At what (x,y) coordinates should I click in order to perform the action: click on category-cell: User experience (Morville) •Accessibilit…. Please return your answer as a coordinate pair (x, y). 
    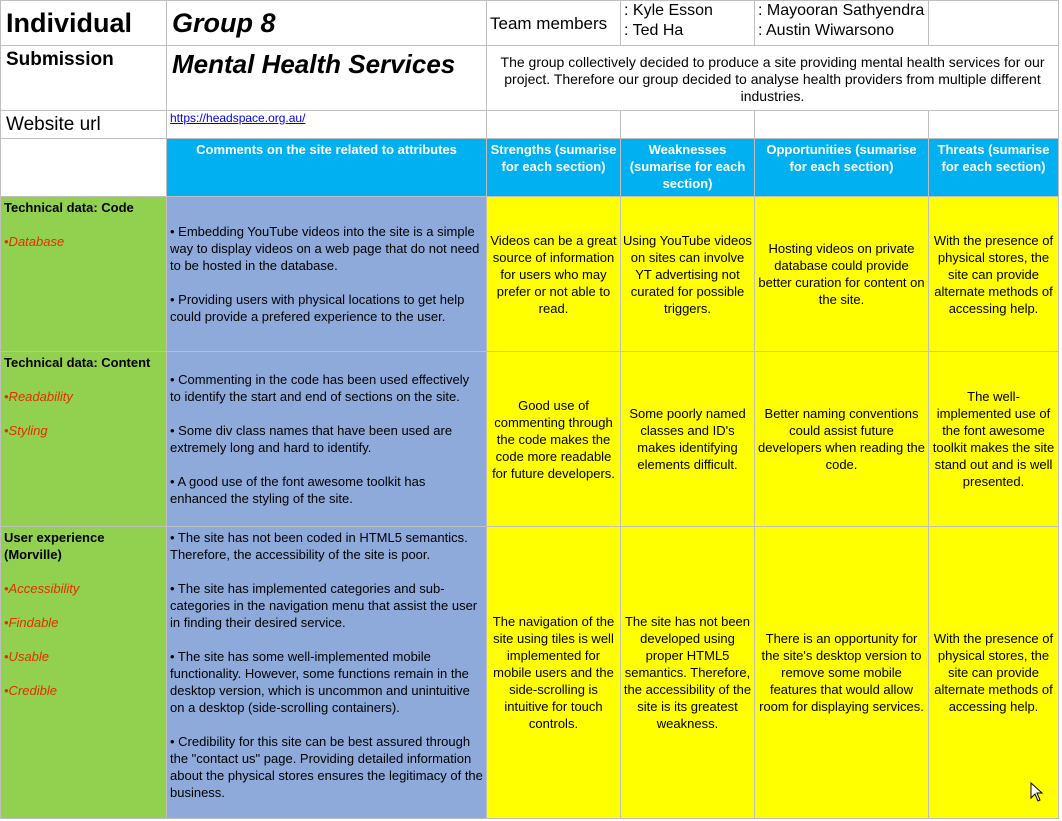
    Looking at the image, I should click on (83, 672).